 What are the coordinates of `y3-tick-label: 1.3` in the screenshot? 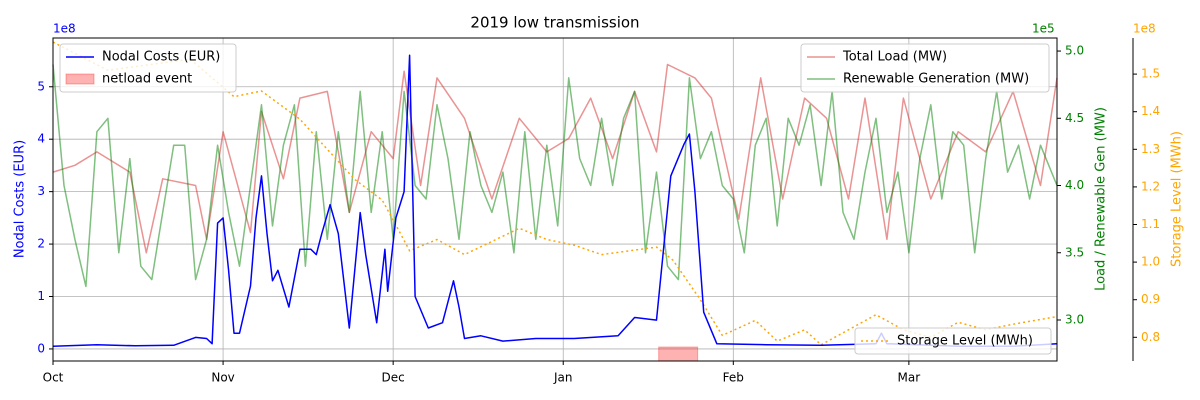 It's located at (1150, 149).